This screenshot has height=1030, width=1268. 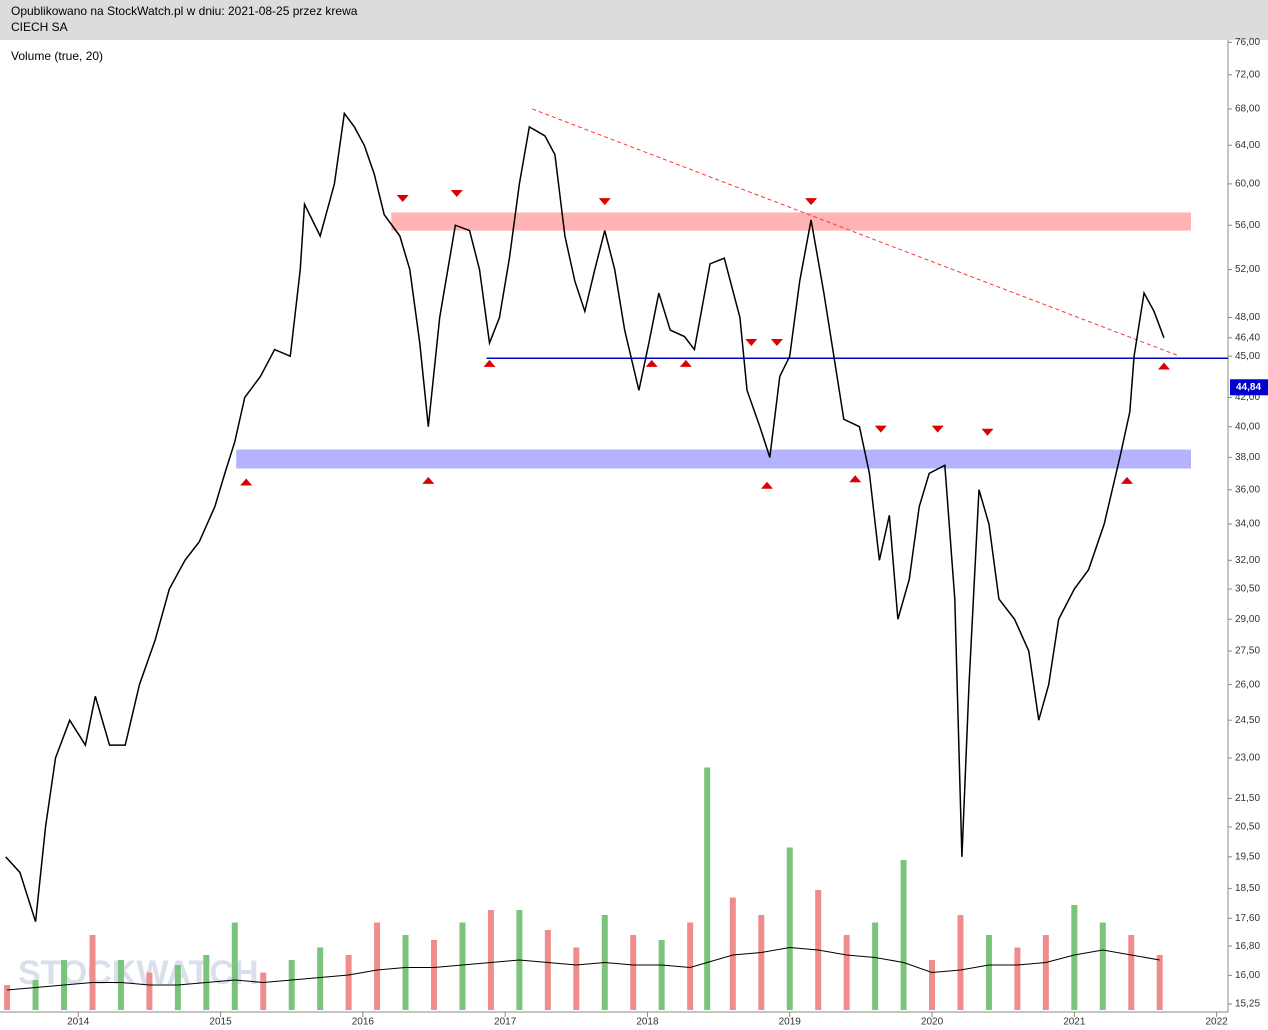 What do you see at coordinates (1247, 457) in the screenshot?
I see `y-tick-label: 38,00` at bounding box center [1247, 457].